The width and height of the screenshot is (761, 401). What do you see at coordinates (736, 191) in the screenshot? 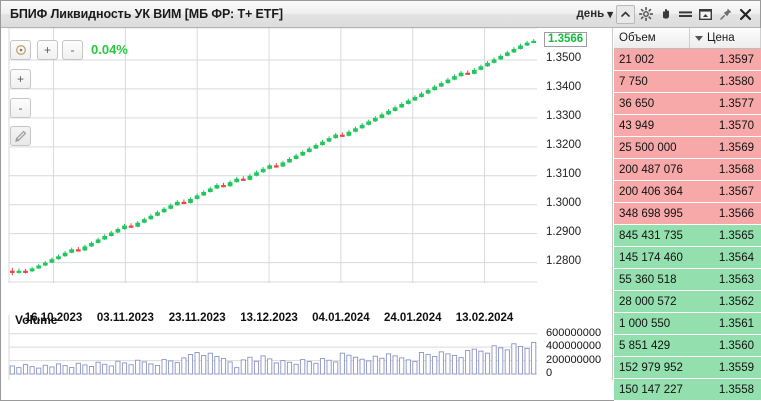
I see `order-price-cell: 1.3567` at bounding box center [736, 191].